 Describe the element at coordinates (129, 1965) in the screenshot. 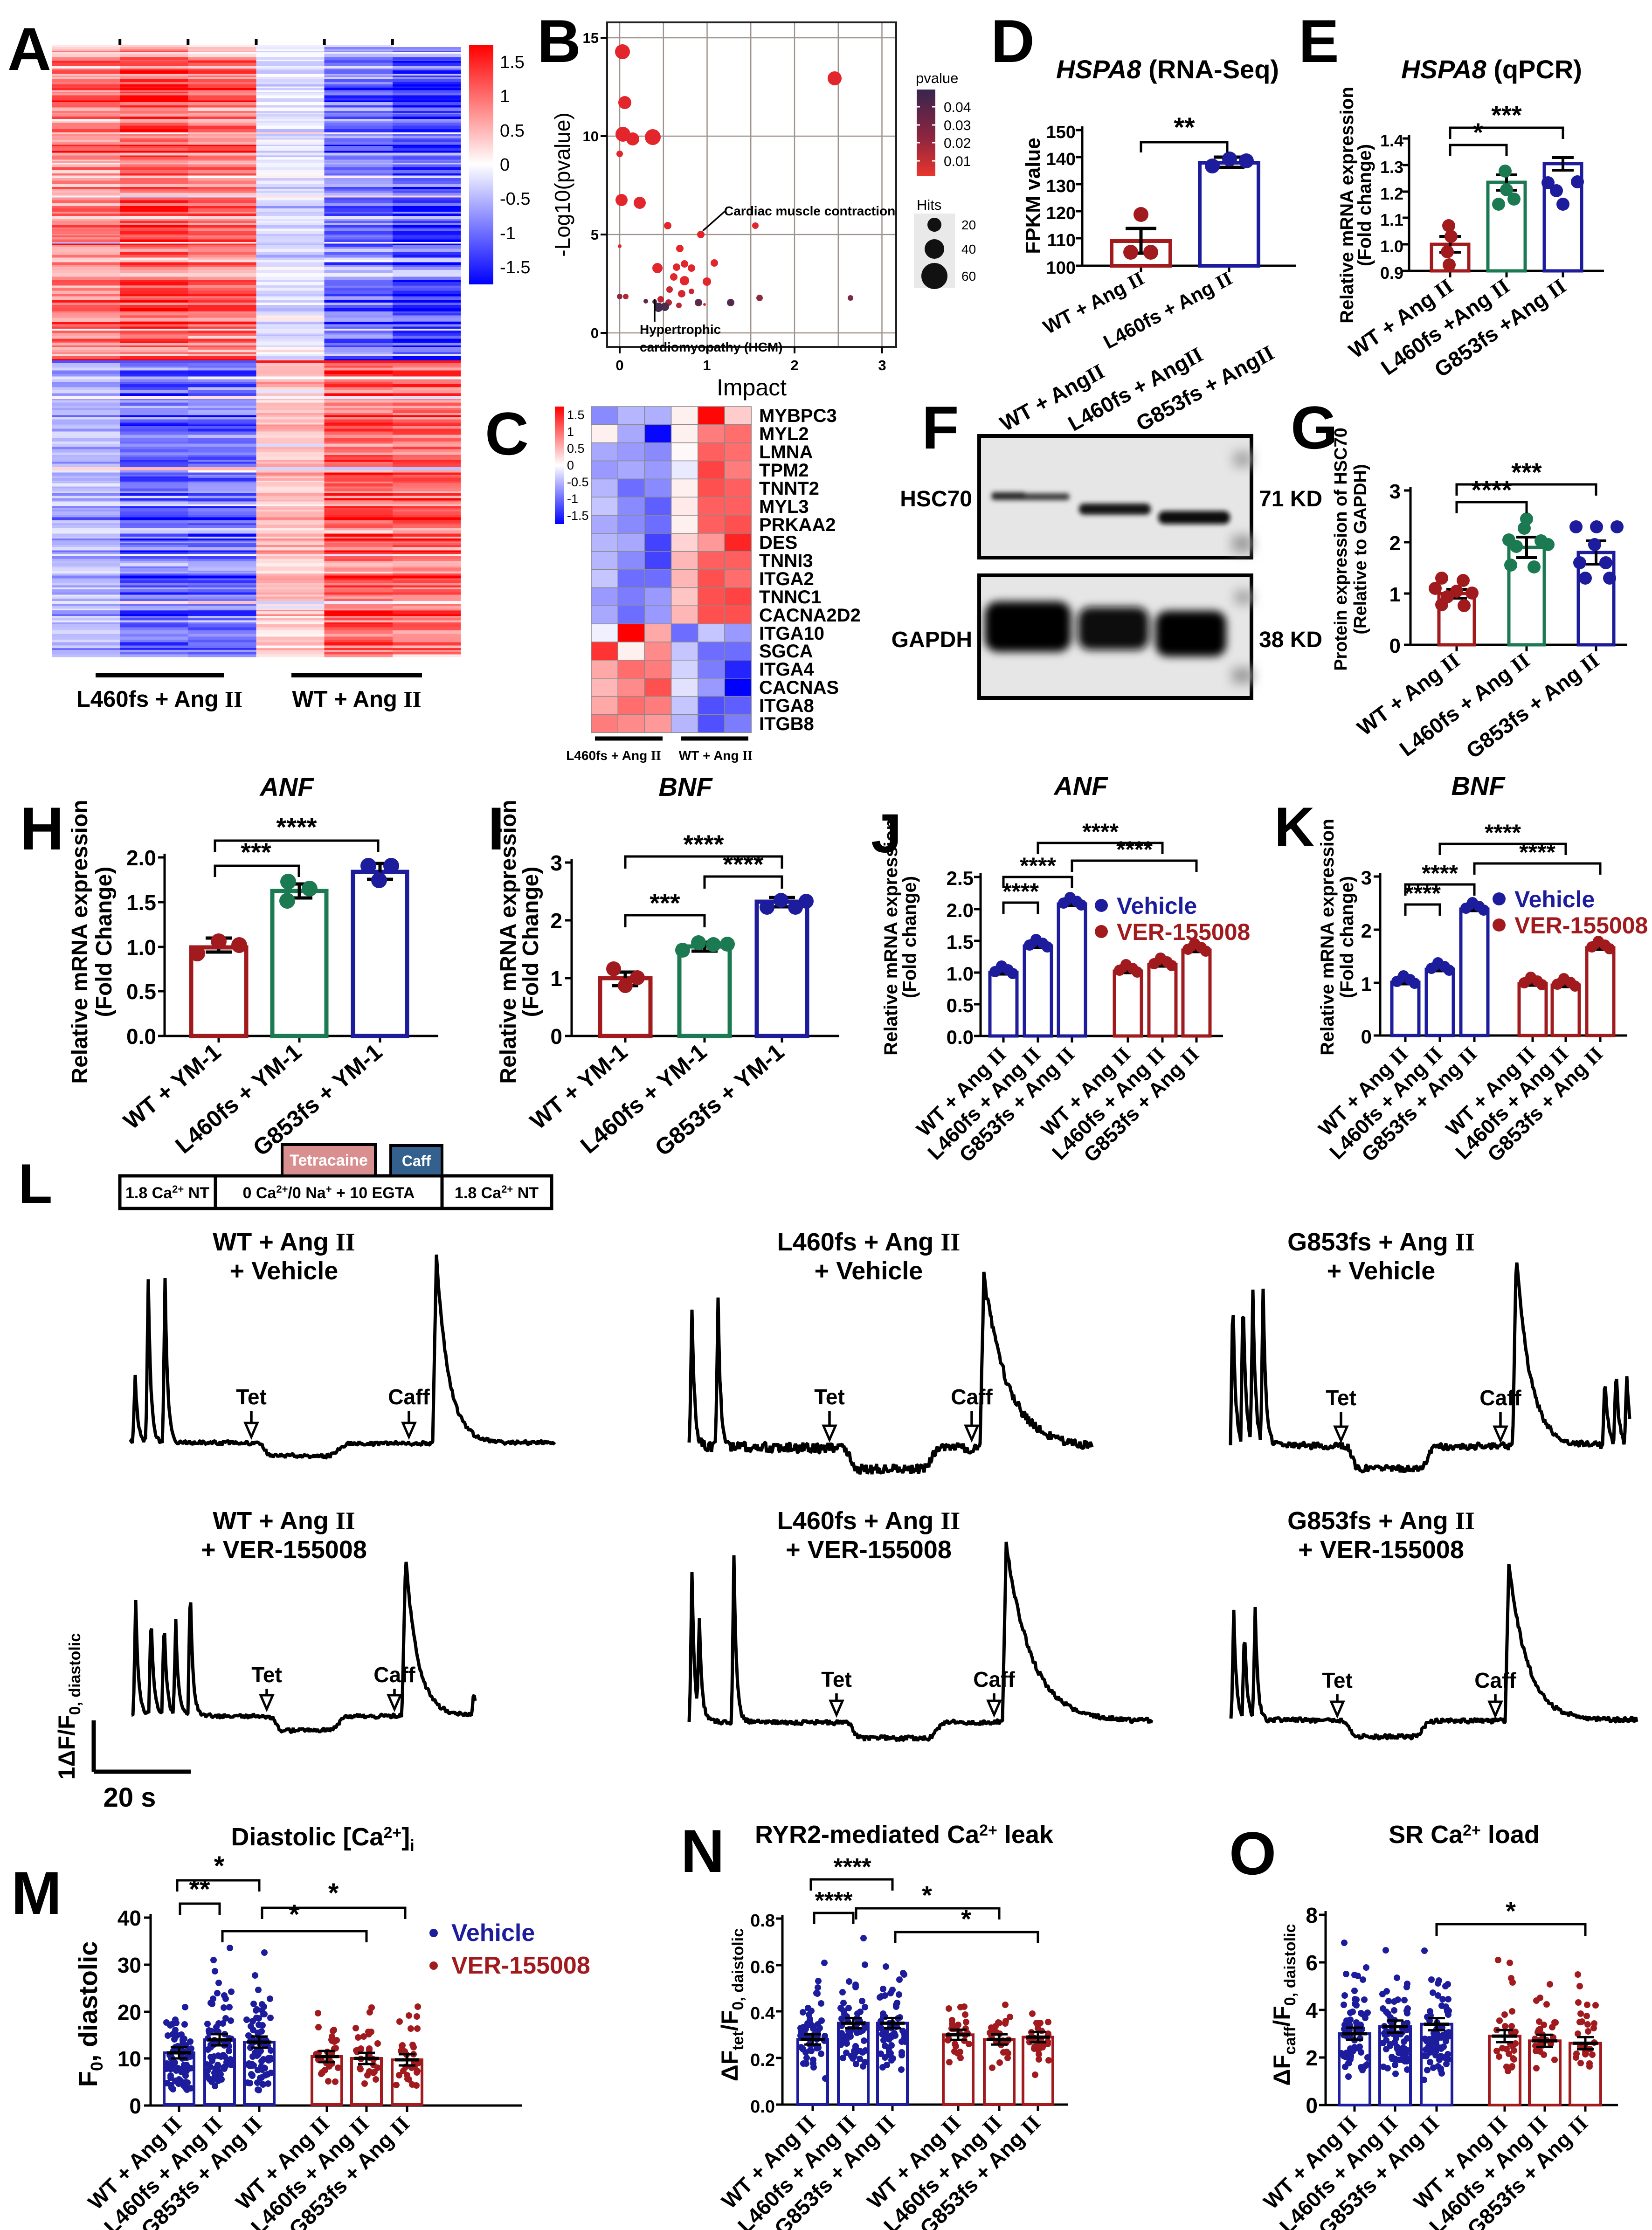

I see `svg-text: 30` at that location.